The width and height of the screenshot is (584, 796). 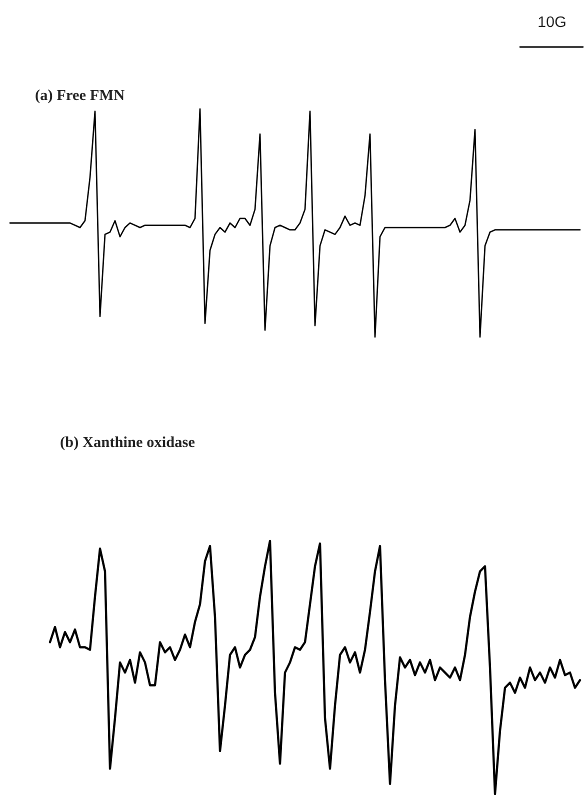 What do you see at coordinates (127, 443) in the screenshot?
I see `chart-title: (b) Xanthine oxidase` at bounding box center [127, 443].